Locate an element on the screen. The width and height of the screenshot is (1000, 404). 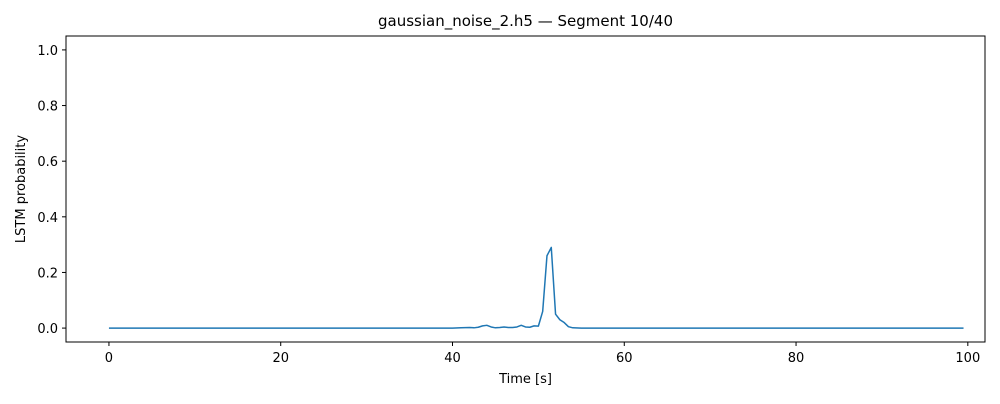
x-tick-label: 60 is located at coordinates (624, 358).